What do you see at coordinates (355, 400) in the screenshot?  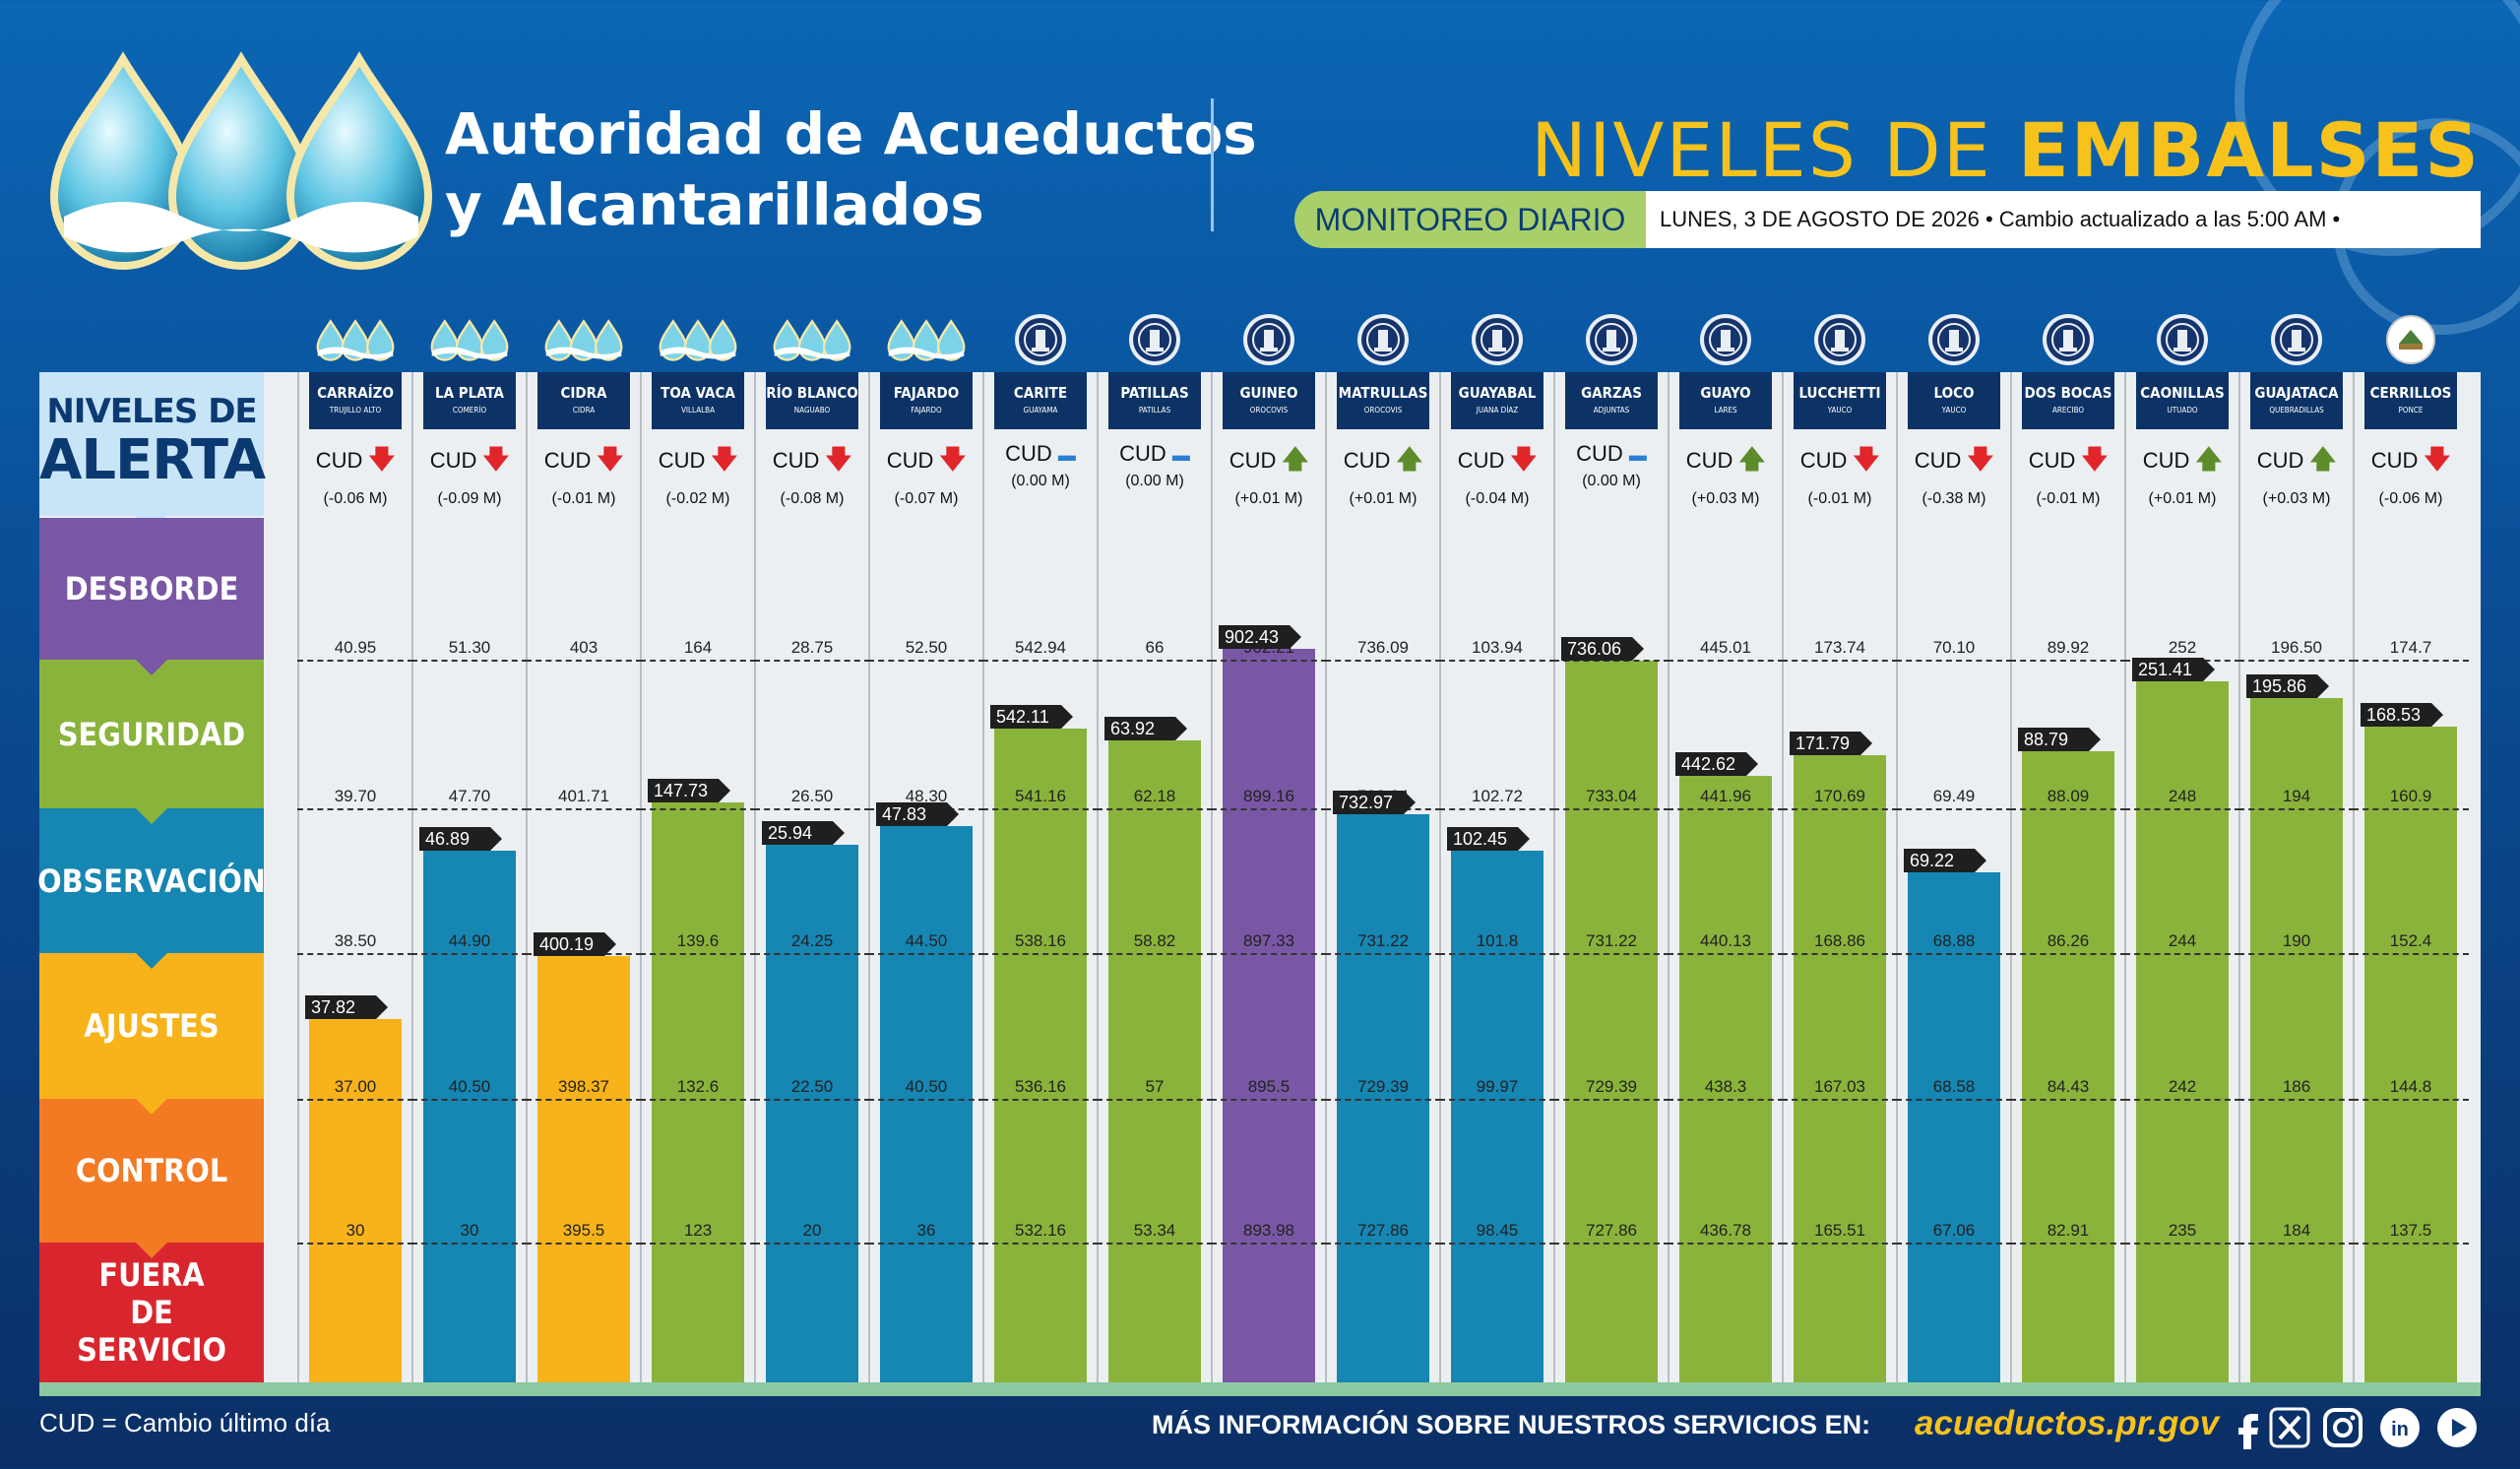 I see `reservoir-header-carraízo: CARRAÍZO TRUJILLO ALTO` at bounding box center [355, 400].